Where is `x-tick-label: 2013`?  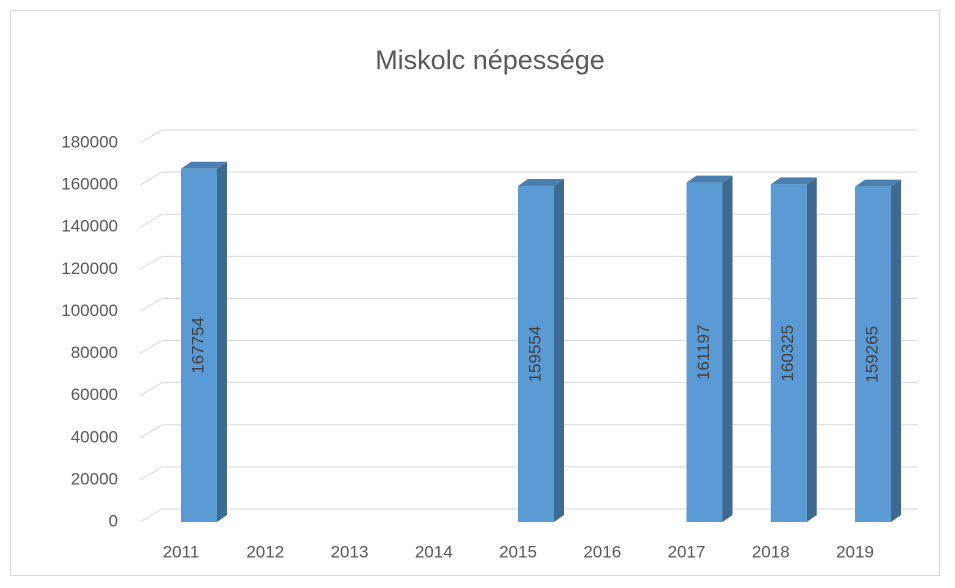
x-tick-label: 2013 is located at coordinates (350, 551).